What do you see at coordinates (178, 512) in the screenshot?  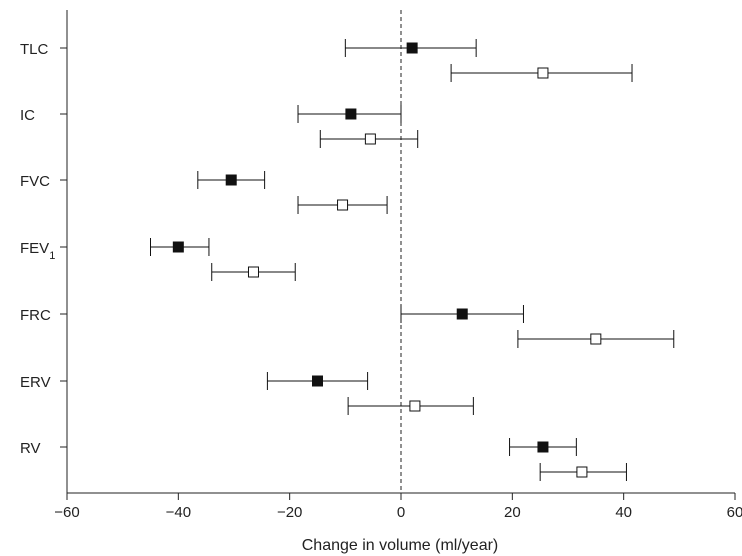 I see `x-tick-label: −40` at bounding box center [178, 512].